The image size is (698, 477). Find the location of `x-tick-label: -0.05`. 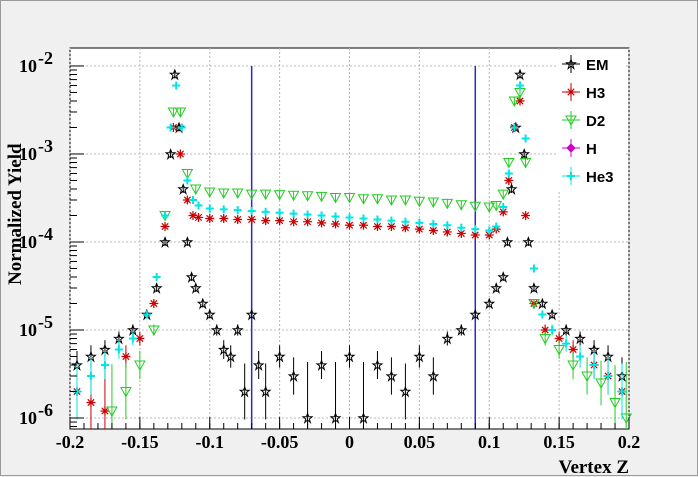

x-tick-label: -0.05 is located at coordinates (280, 442).